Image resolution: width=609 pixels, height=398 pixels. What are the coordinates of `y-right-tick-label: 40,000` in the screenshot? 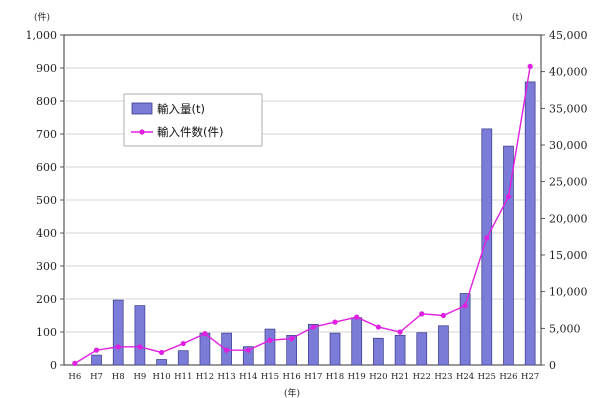 It's located at (568, 72).